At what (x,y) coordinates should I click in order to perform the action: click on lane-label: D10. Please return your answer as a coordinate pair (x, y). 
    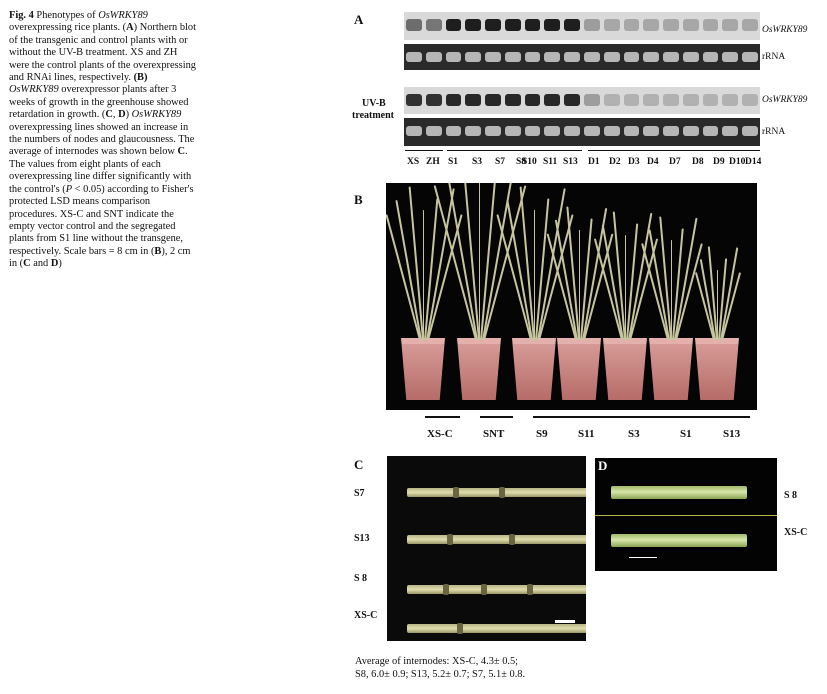
    Looking at the image, I should click on (737, 162).